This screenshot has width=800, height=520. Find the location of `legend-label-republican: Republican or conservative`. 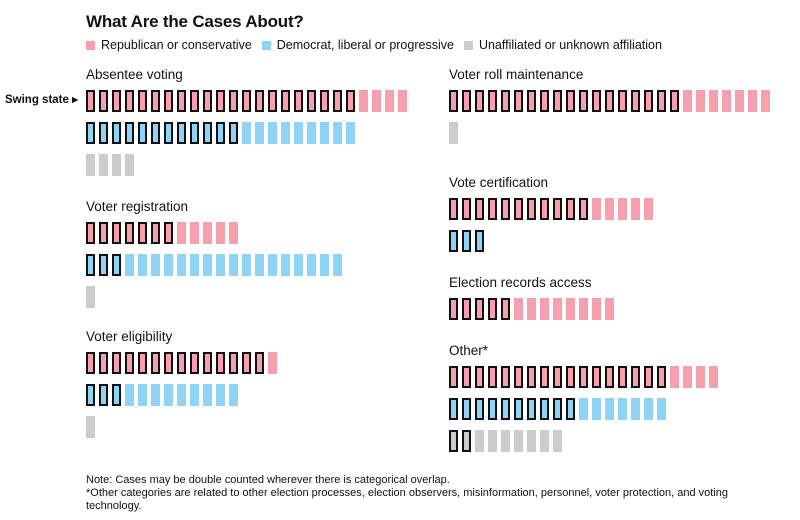

legend-label-republican: Republican or conservative is located at coordinates (176, 45).